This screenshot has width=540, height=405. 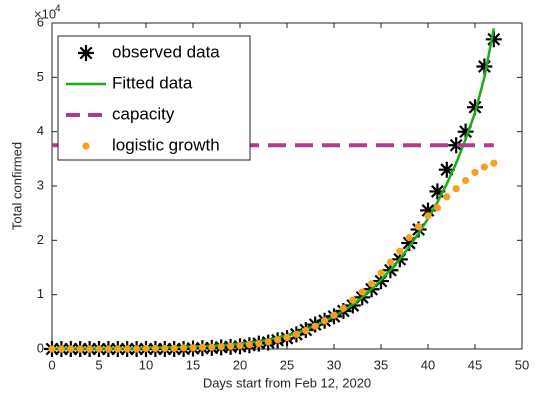 What do you see at coordinates (166, 51) in the screenshot?
I see `legend-label: observed data` at bounding box center [166, 51].